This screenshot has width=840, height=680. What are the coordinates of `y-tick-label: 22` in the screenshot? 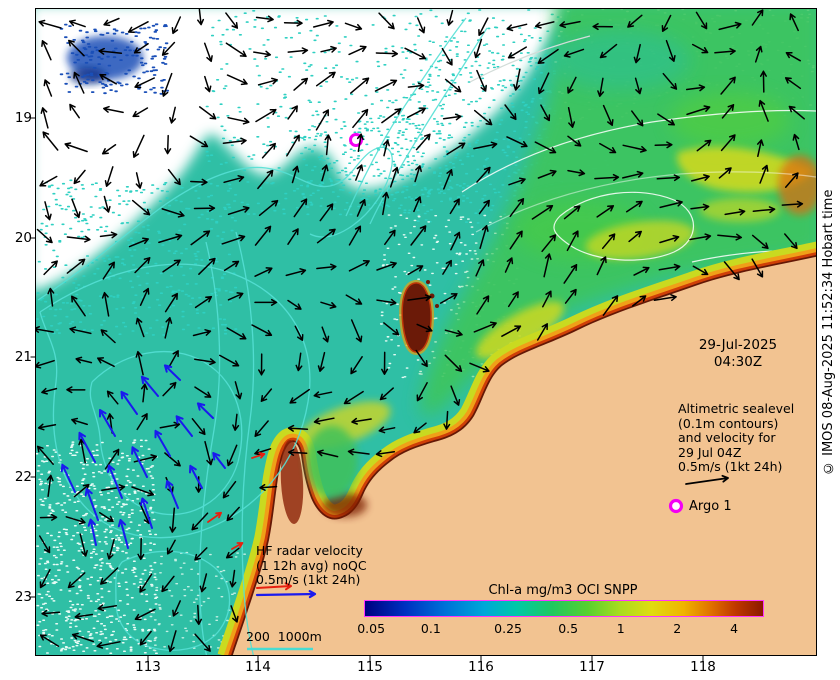 It's located at (23, 477).